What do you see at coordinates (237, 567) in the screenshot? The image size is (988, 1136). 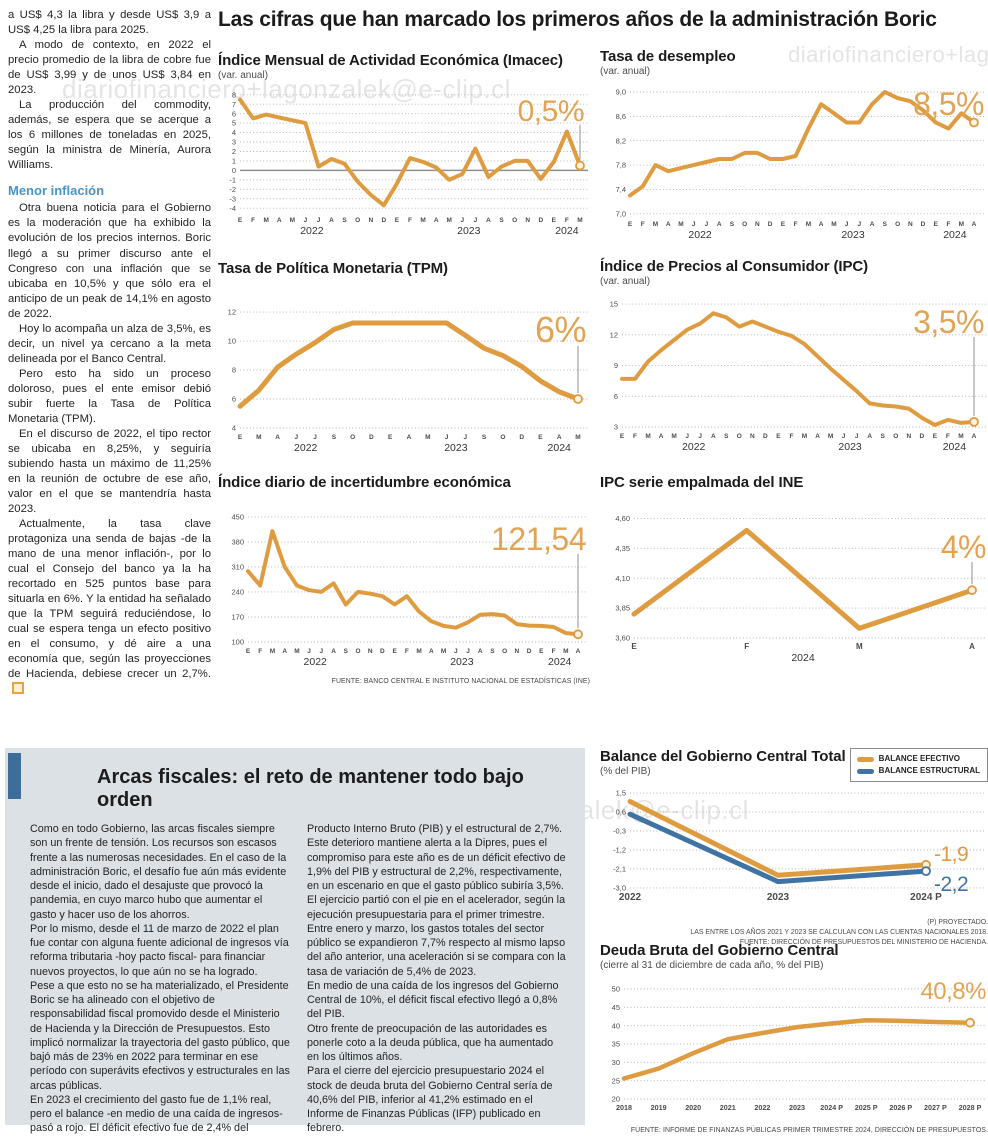 I see `svg-text: 310` at bounding box center [237, 567].